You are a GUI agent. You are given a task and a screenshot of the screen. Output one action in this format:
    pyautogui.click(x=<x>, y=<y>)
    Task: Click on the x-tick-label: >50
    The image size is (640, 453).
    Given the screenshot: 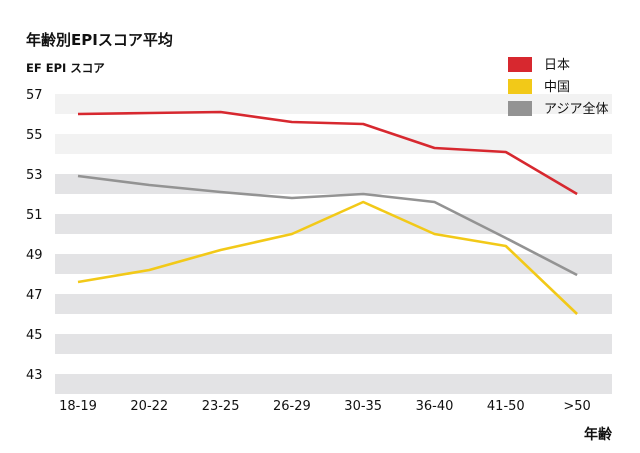 What is the action you would take?
    pyautogui.click(x=576, y=406)
    